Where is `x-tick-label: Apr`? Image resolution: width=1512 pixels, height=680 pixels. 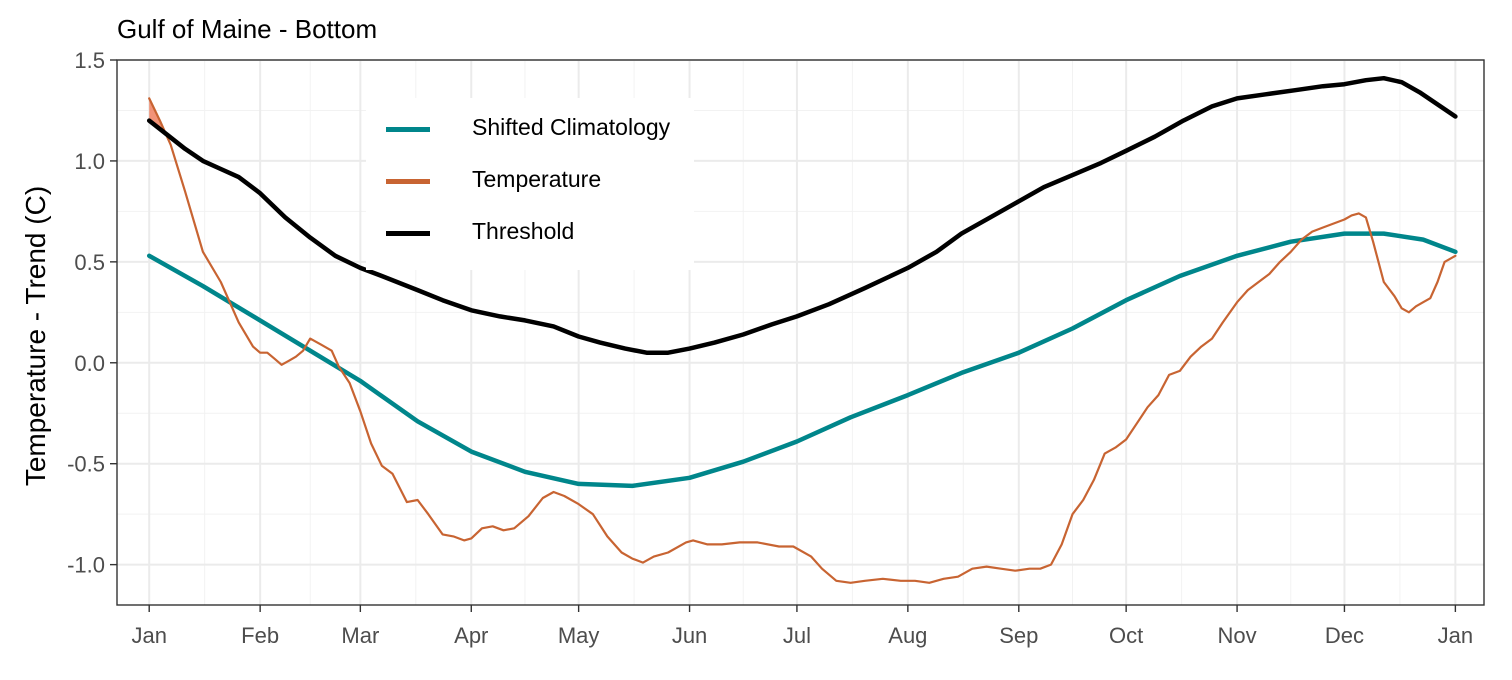
x-tick-label: Apr is located at coordinates (471, 635).